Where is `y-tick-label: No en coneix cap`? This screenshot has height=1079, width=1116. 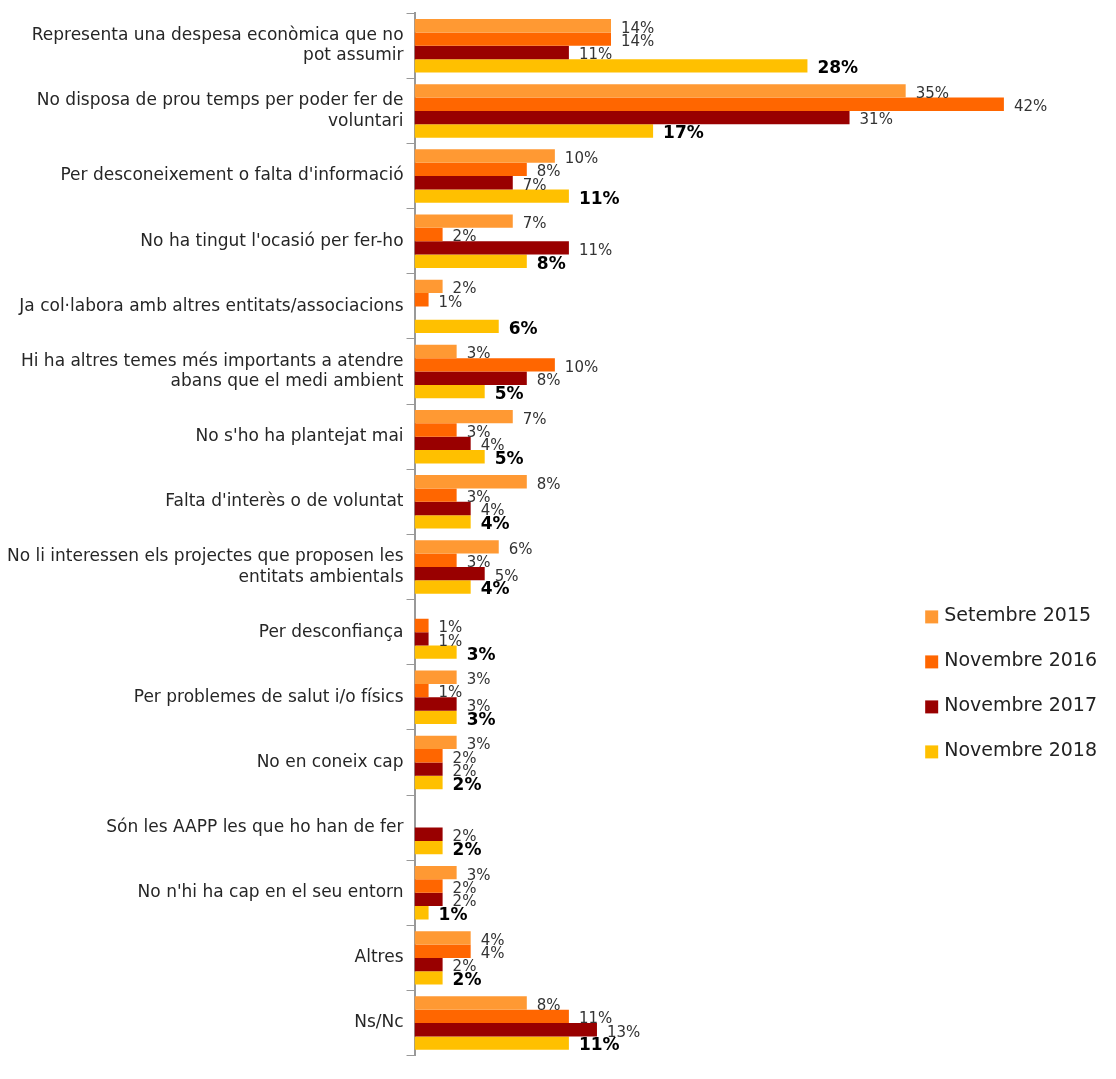
y-tick-label: No en coneix cap is located at coordinates (330, 760).